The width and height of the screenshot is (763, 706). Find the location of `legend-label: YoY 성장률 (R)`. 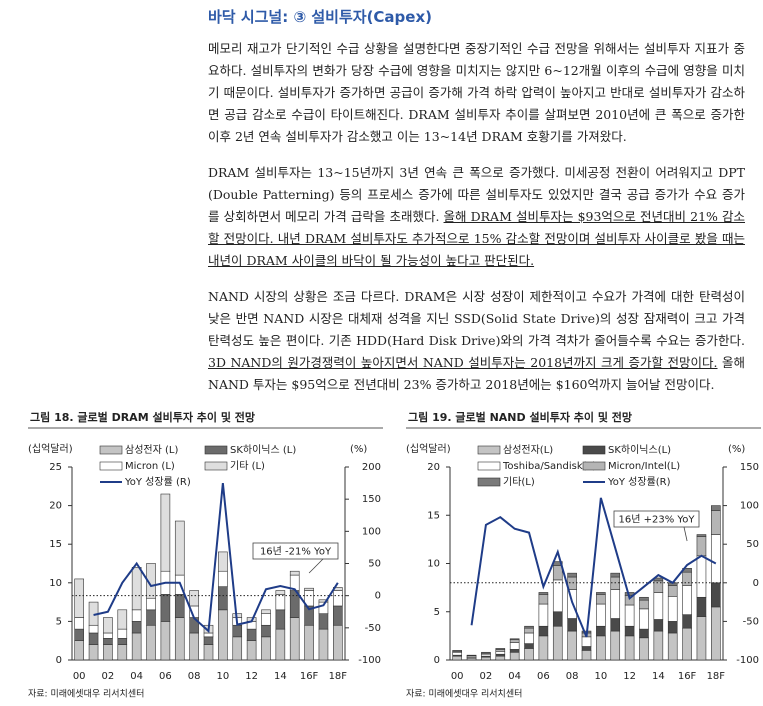

legend-label: YoY 성장률 (R) is located at coordinates (157, 482).